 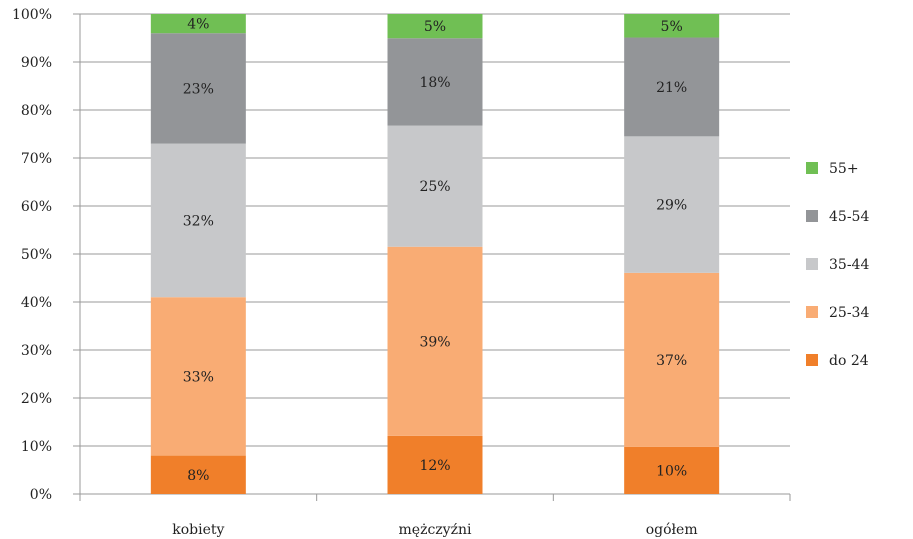 What do you see at coordinates (849, 265) in the screenshot?
I see `legend-label: 35-44` at bounding box center [849, 265].